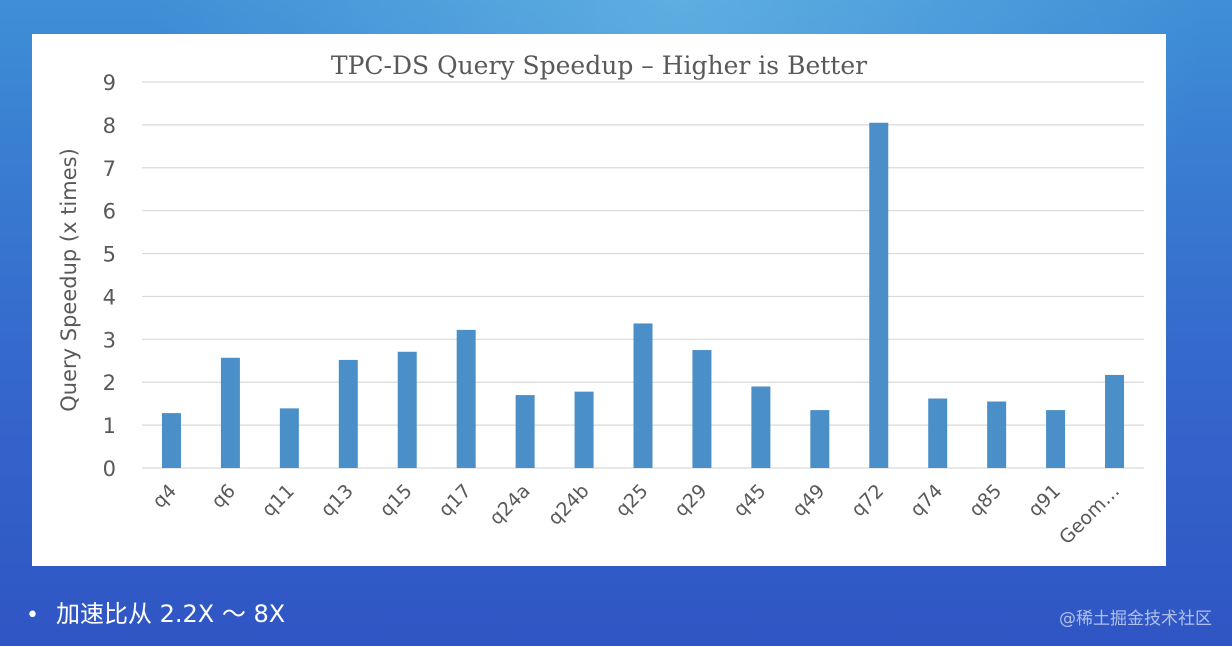 Image resolution: width=1232 pixels, height=646 pixels. What do you see at coordinates (997, 434) in the screenshot?
I see `bar-q85` at bounding box center [997, 434].